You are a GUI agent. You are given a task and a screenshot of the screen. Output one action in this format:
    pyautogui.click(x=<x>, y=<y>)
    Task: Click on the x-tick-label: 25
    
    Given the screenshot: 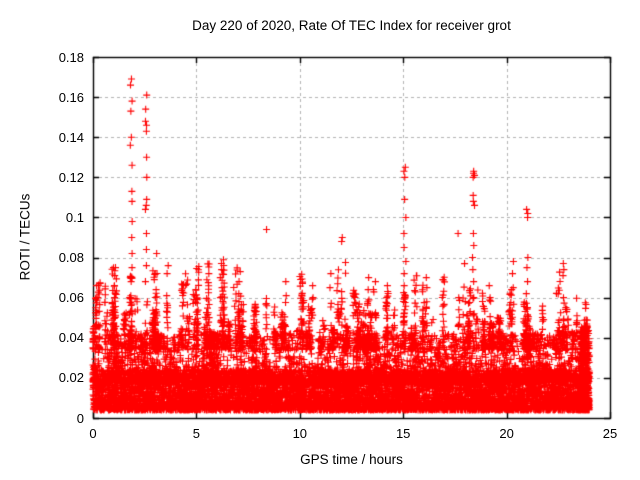 What is the action you would take?
    pyautogui.click(x=610, y=433)
    